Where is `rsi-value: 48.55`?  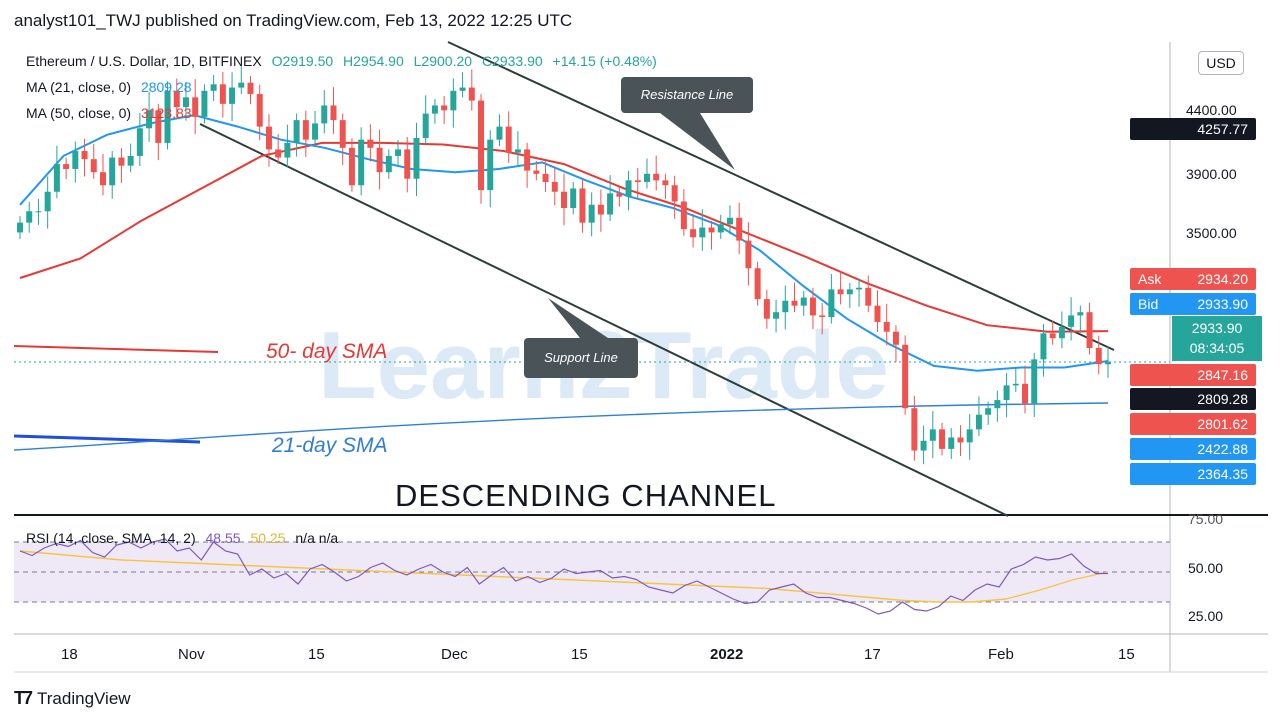 rsi-value: 48.55 is located at coordinates (223, 538).